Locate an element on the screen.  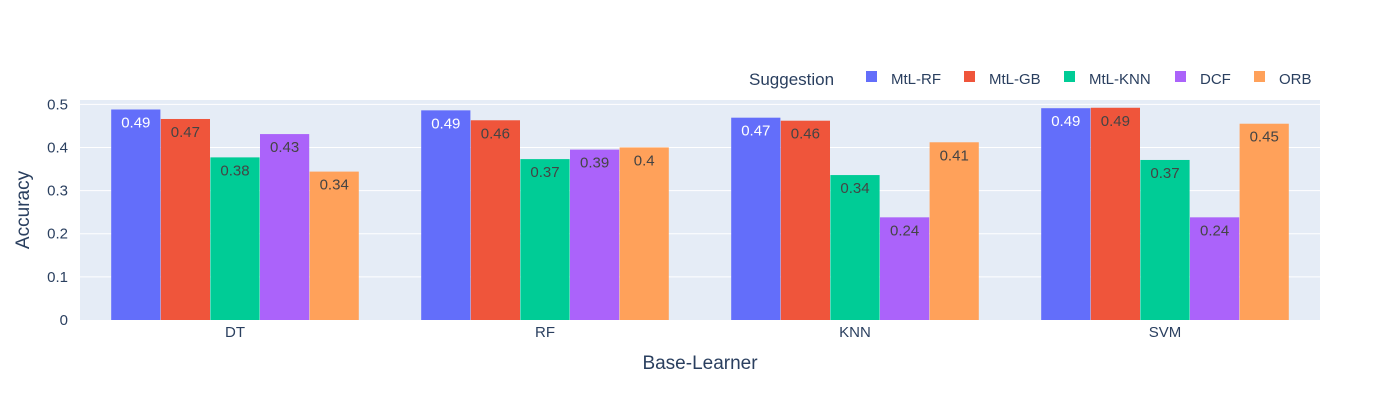
y-tick-label: 0.4 is located at coordinates (57, 147).